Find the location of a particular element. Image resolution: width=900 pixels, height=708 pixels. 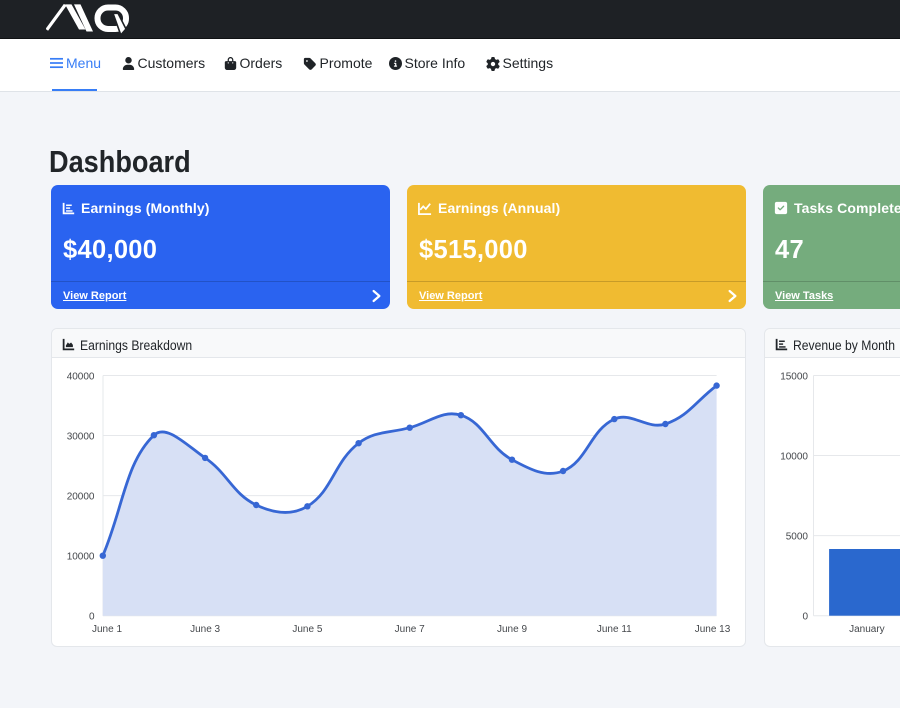

svg-text: 15000 is located at coordinates (794, 376).